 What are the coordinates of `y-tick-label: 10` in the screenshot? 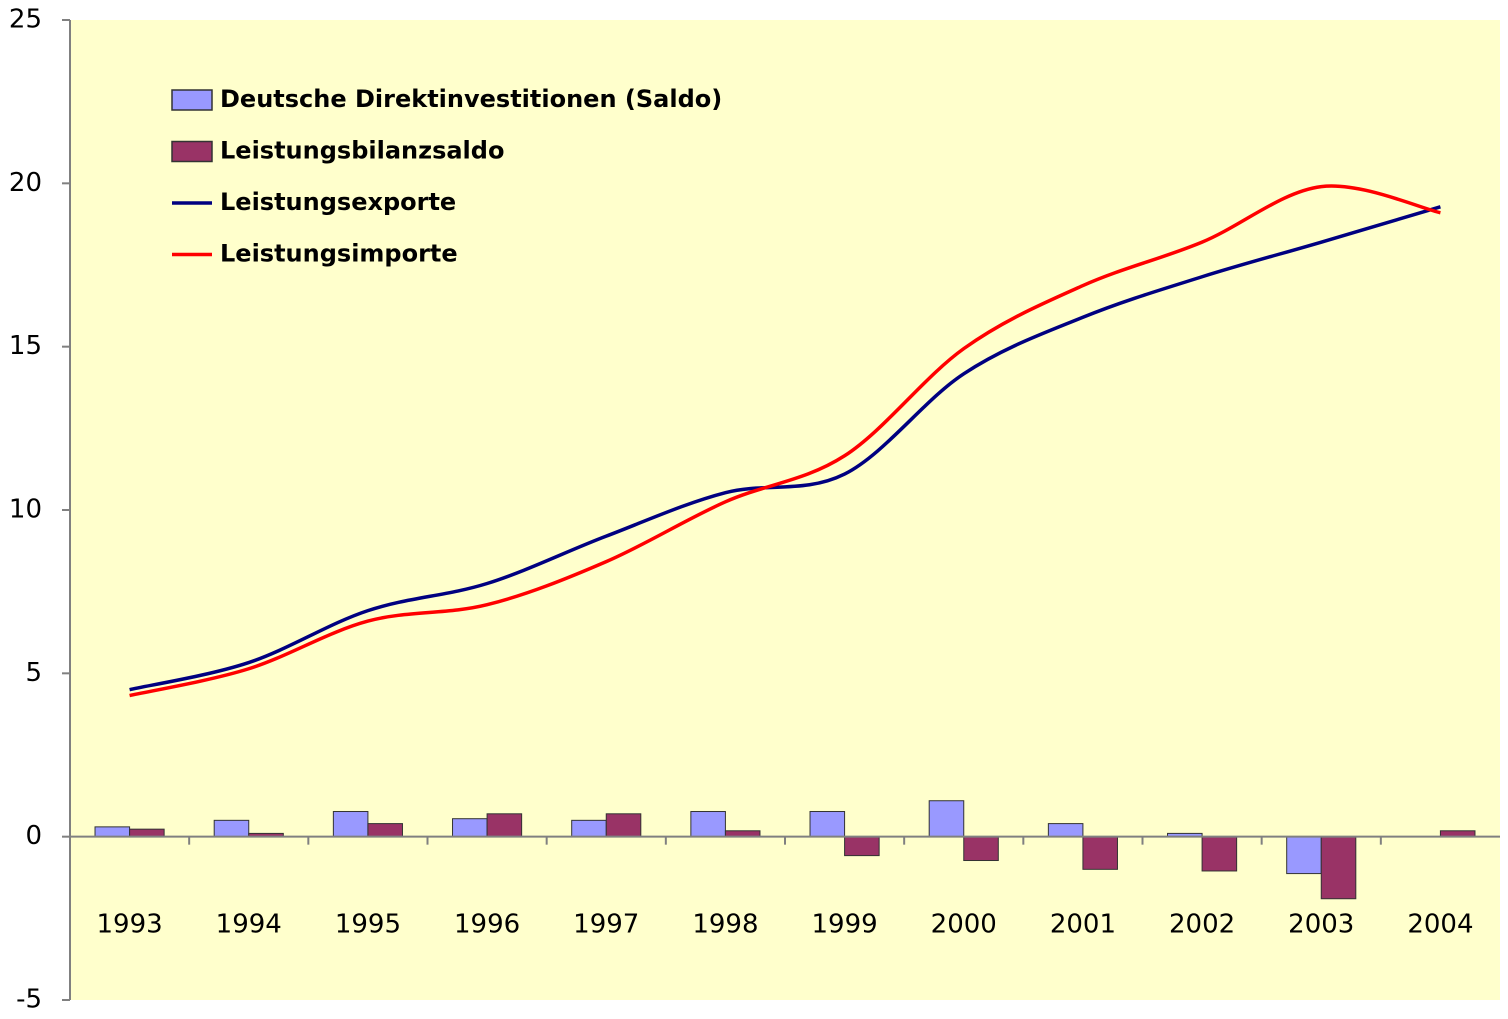 It's located at (25, 510).